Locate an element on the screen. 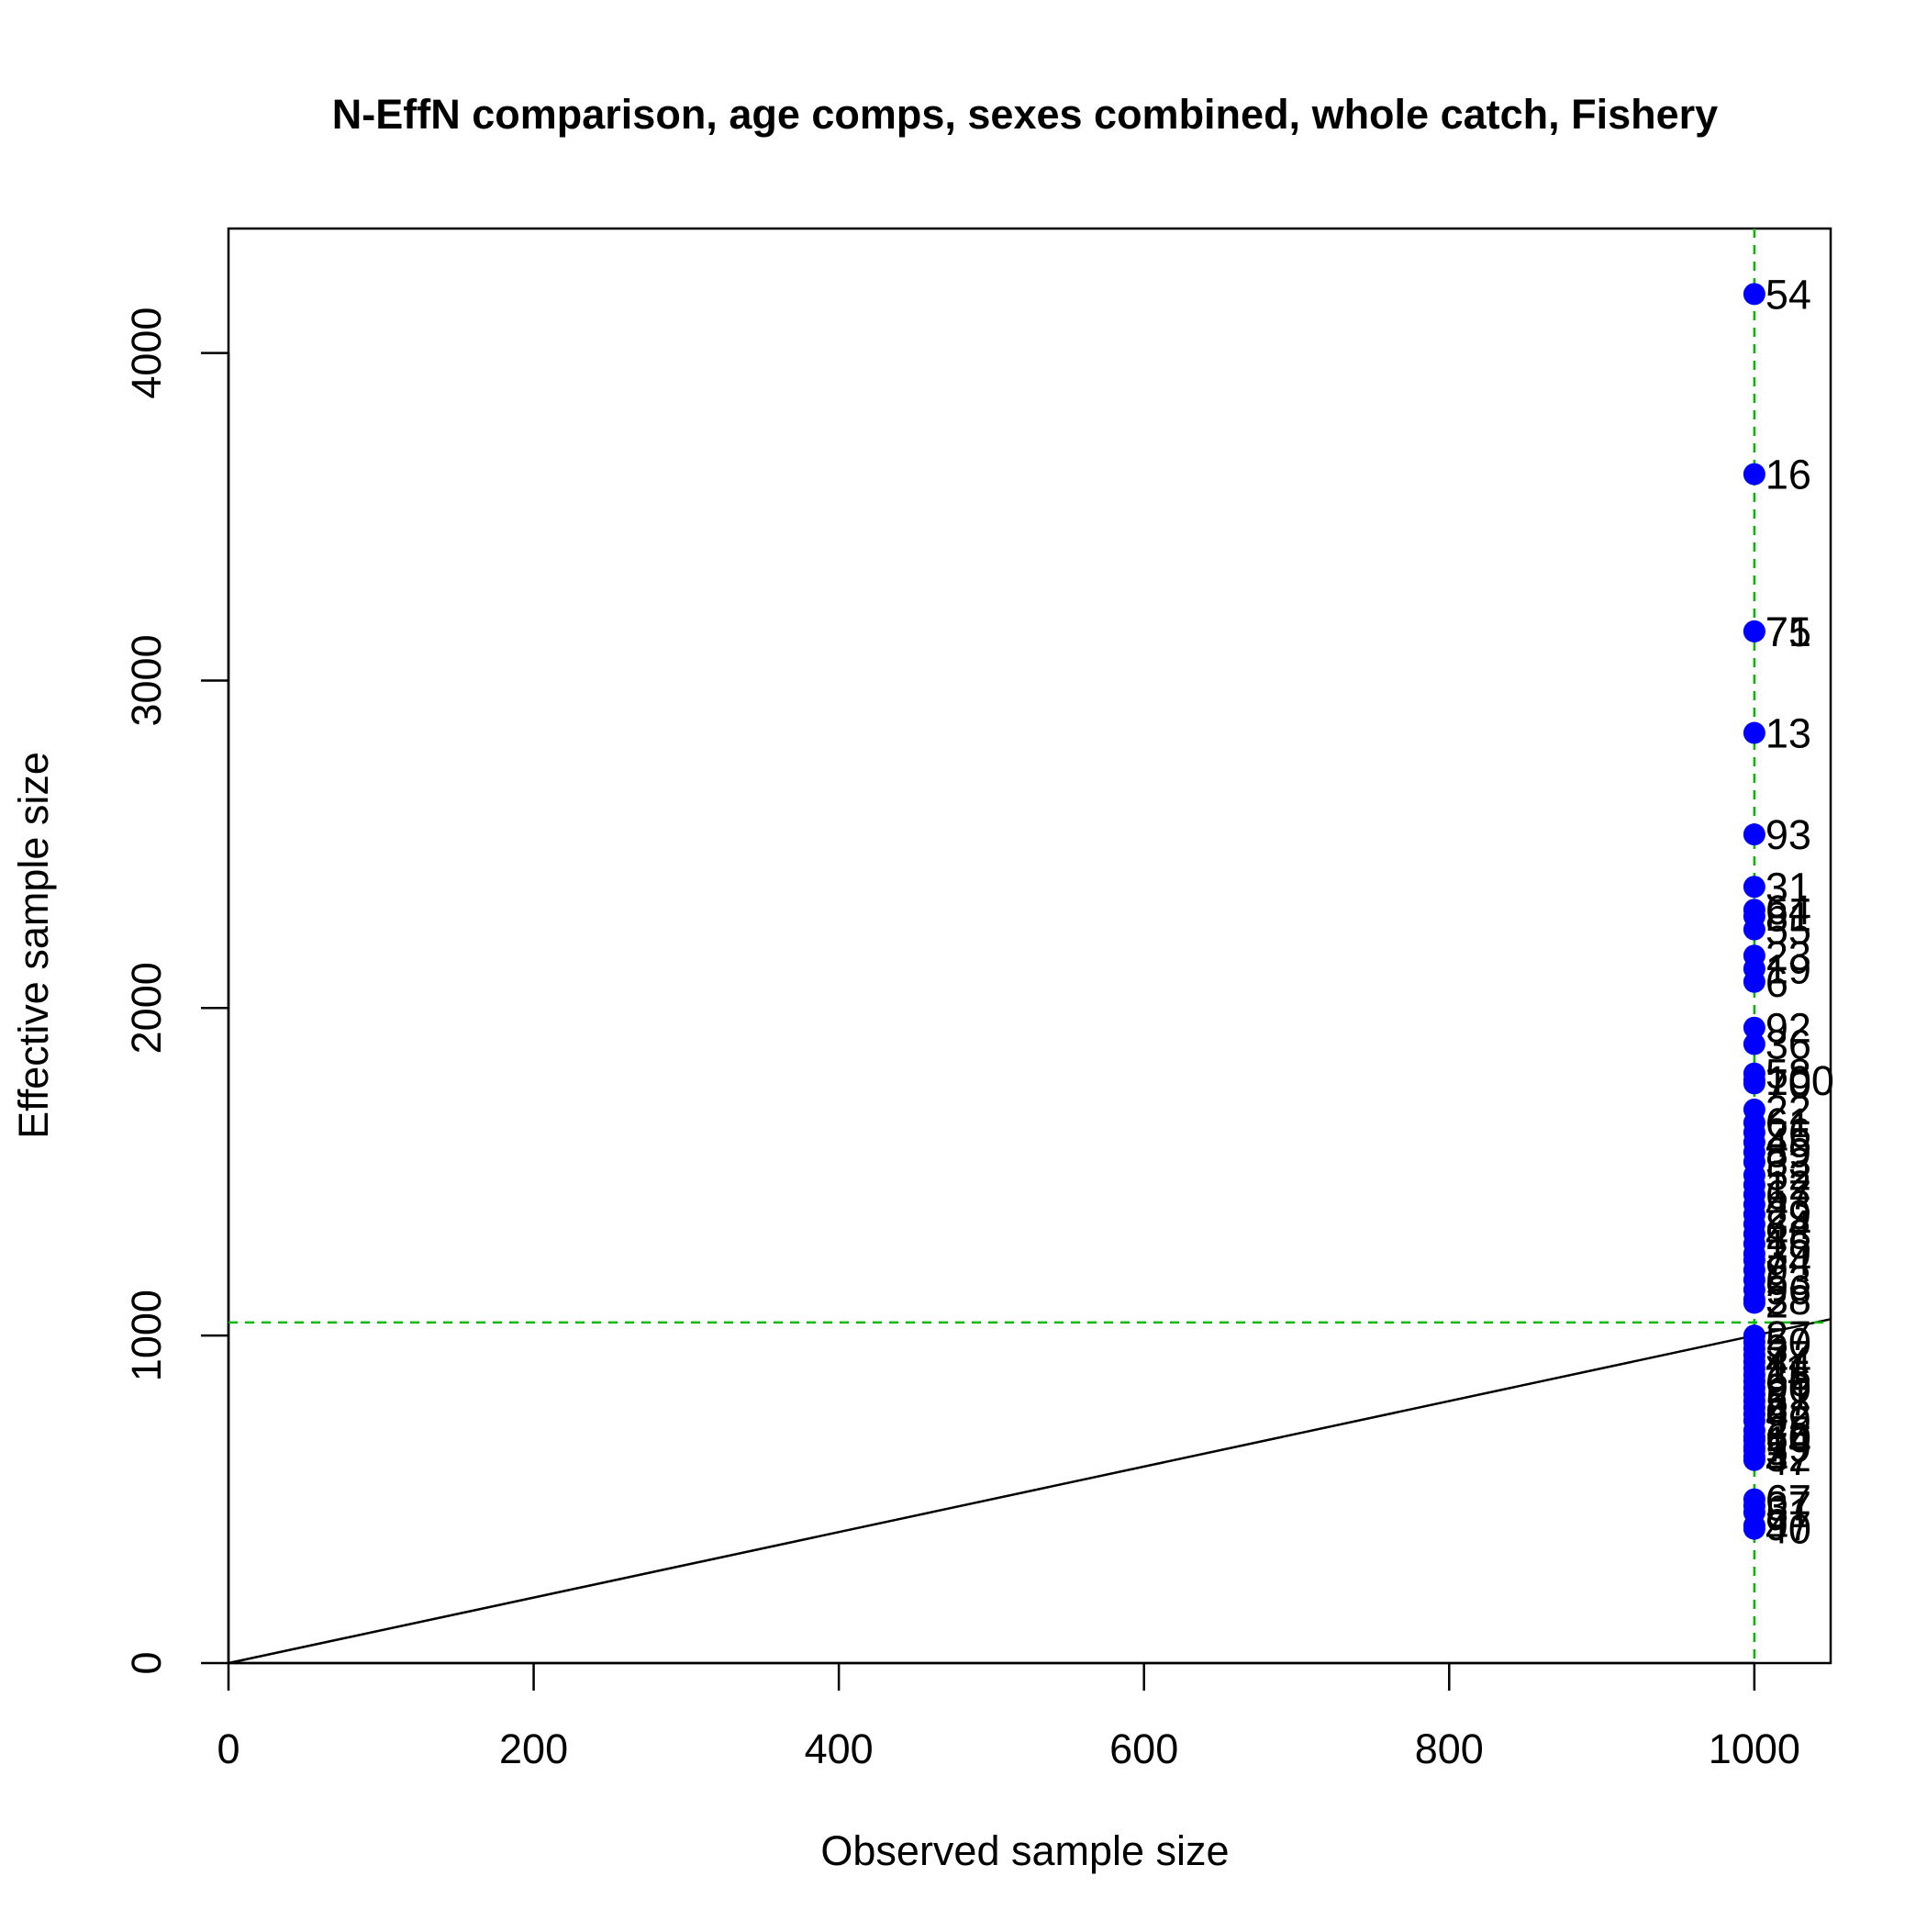 This screenshot has height=1932, width=1927. data-point-label: 99 is located at coordinates (1788, 1421).